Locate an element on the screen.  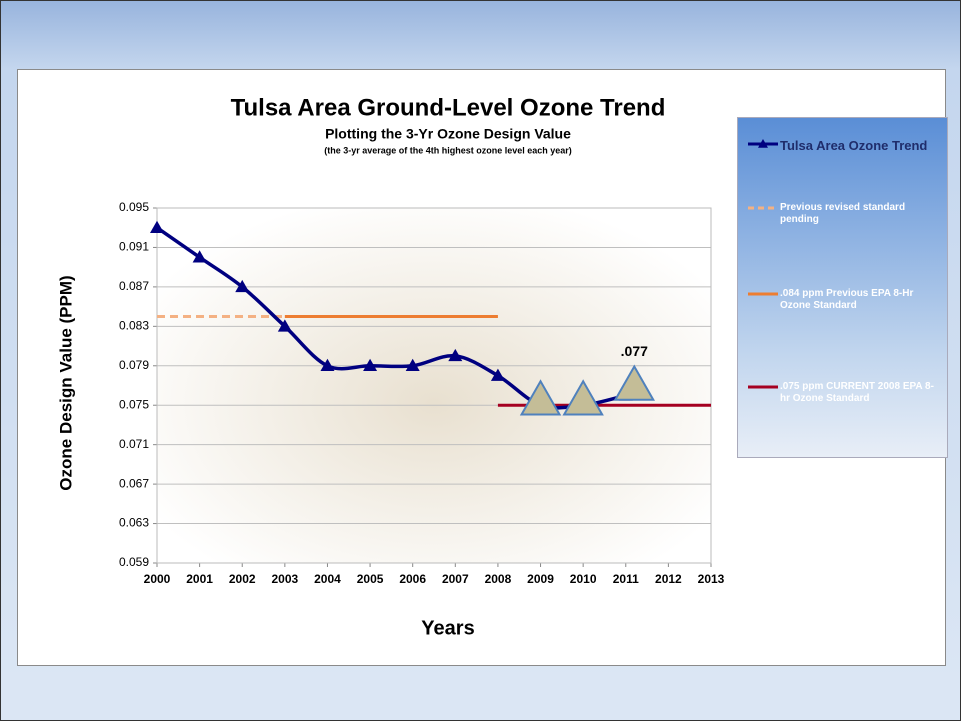
x-tick-label: 2001 is located at coordinates (199, 579).